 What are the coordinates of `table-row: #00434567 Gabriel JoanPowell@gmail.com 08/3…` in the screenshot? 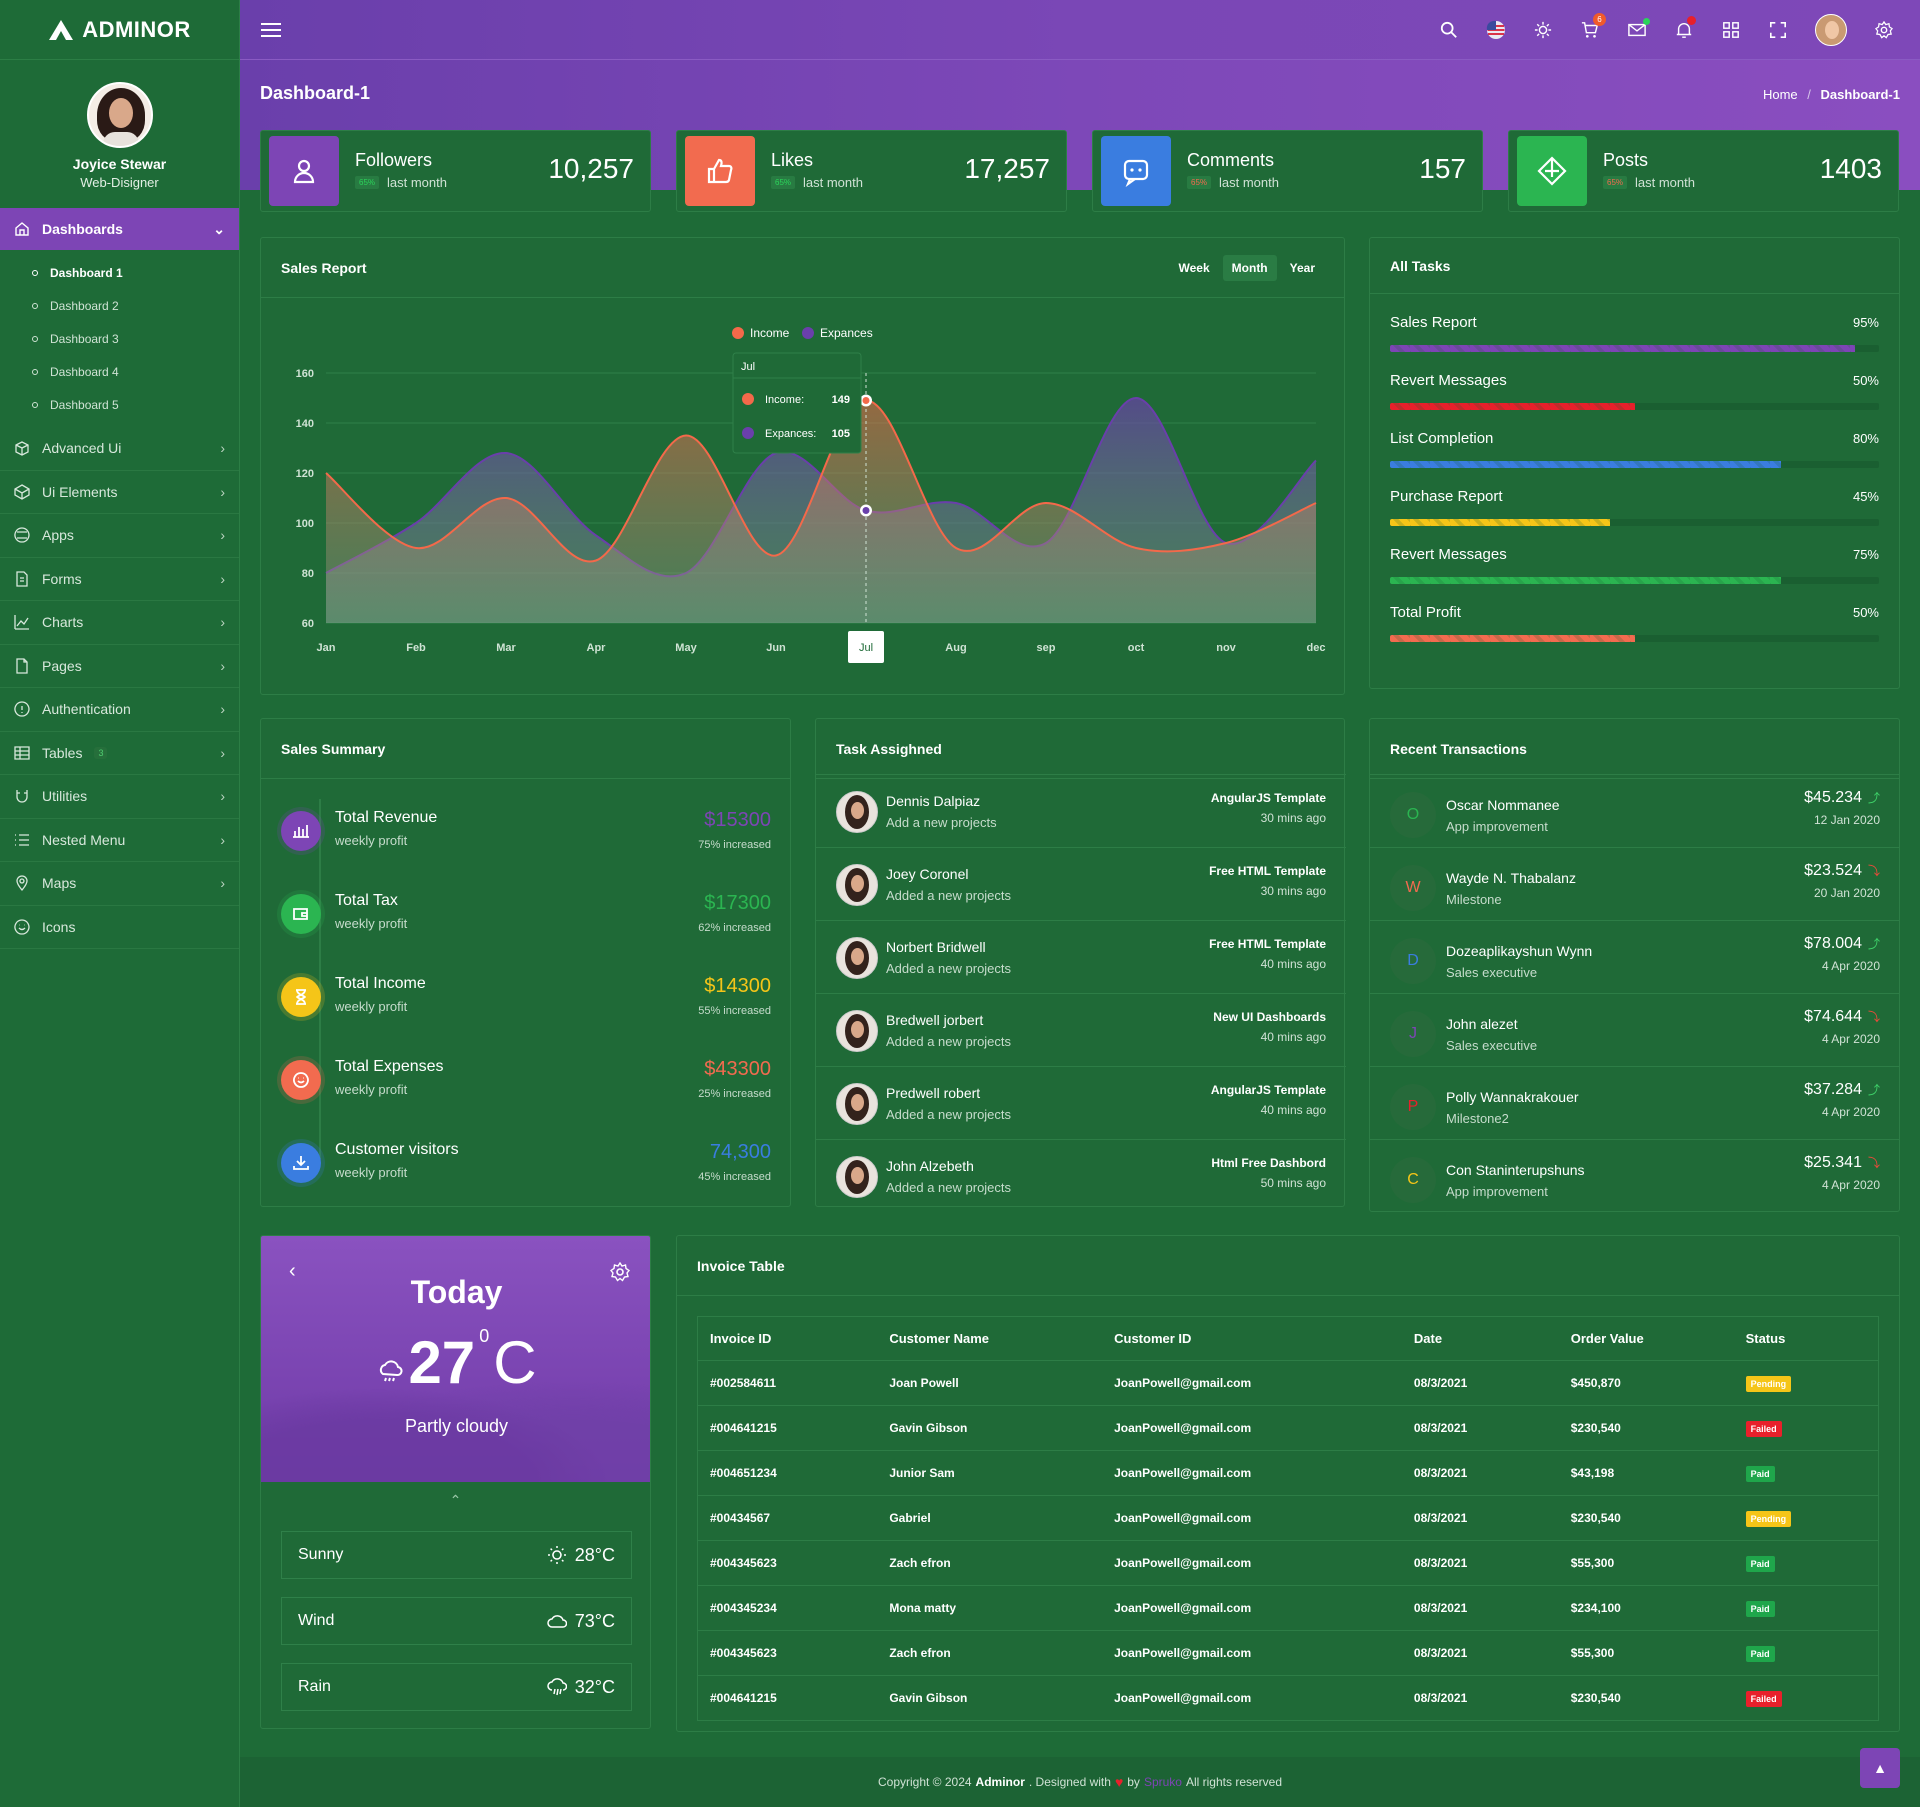 It's located at (1288, 1518).